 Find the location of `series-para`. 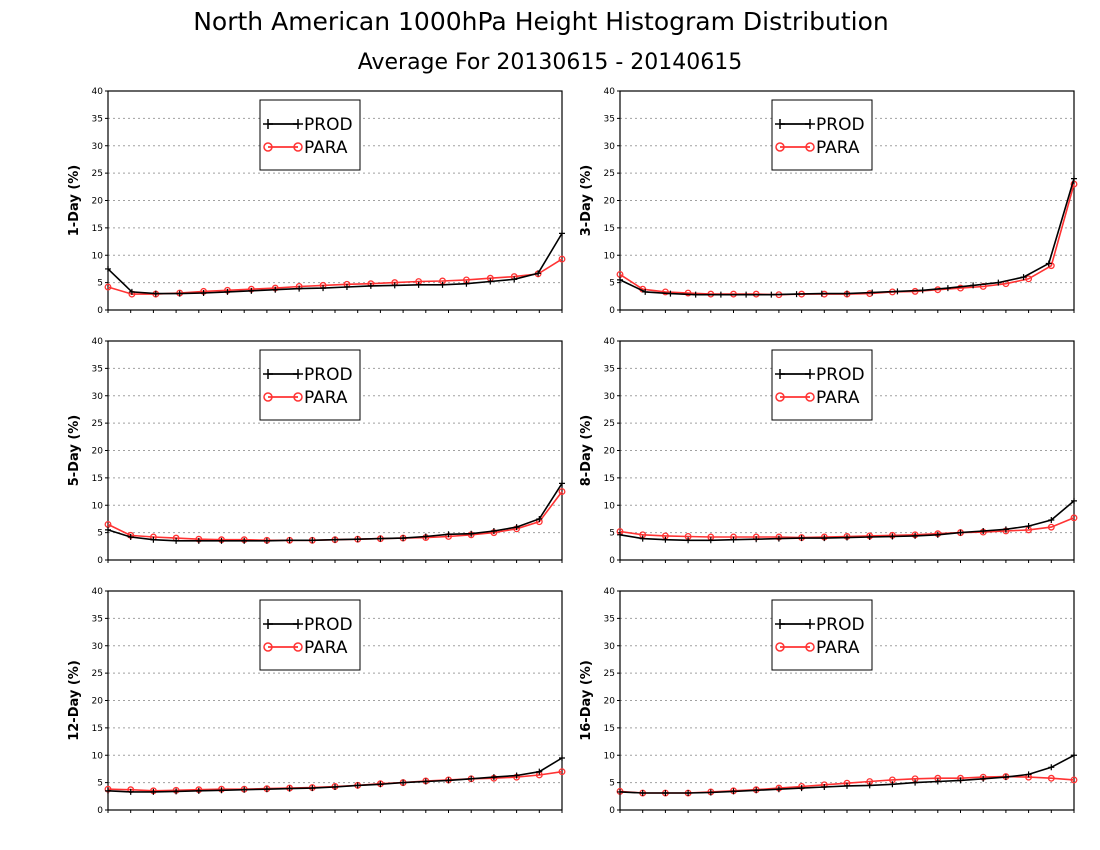

series-para is located at coordinates (335, 276).